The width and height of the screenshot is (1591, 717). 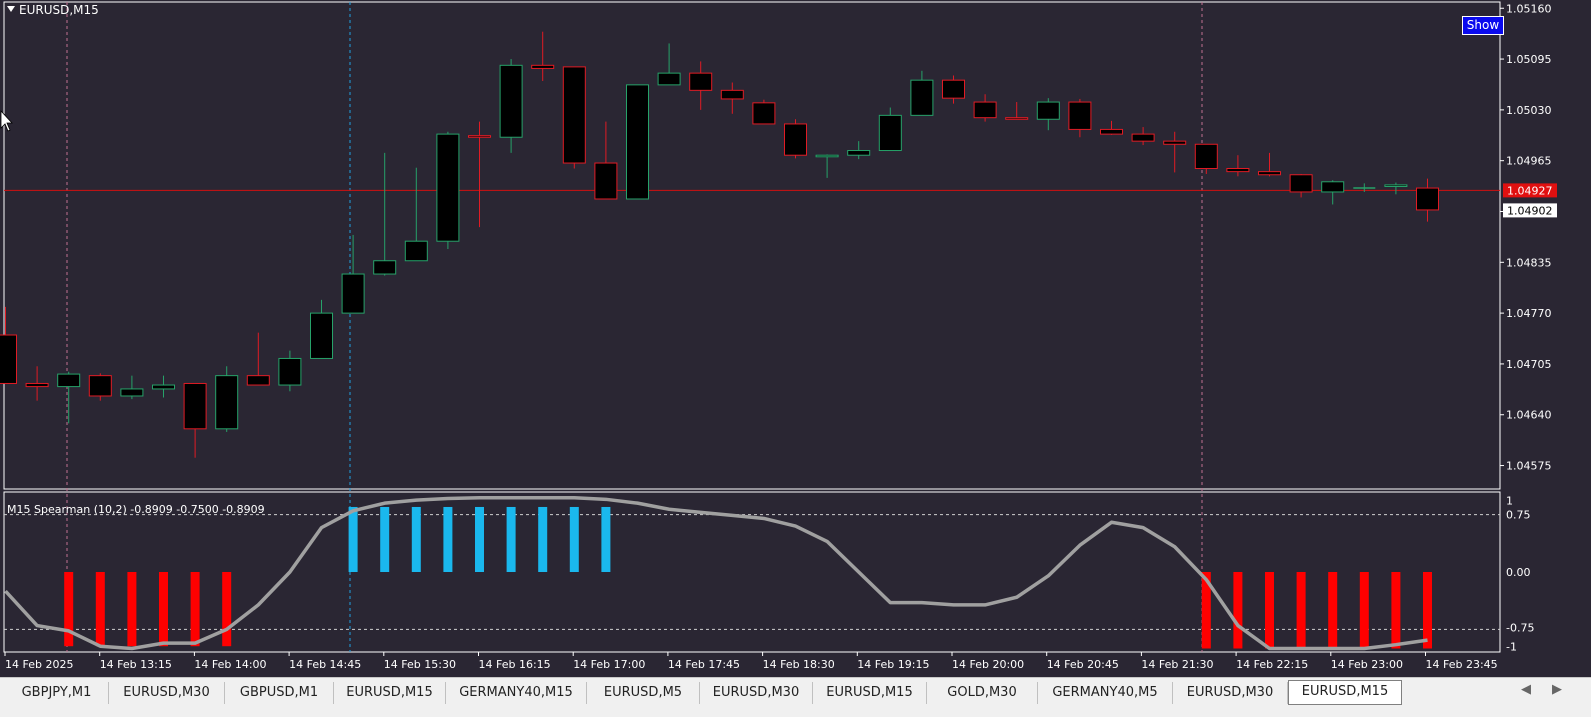 What do you see at coordinates (704, 664) in the screenshot?
I see `time-axis-label: 14 Feb 17:45` at bounding box center [704, 664].